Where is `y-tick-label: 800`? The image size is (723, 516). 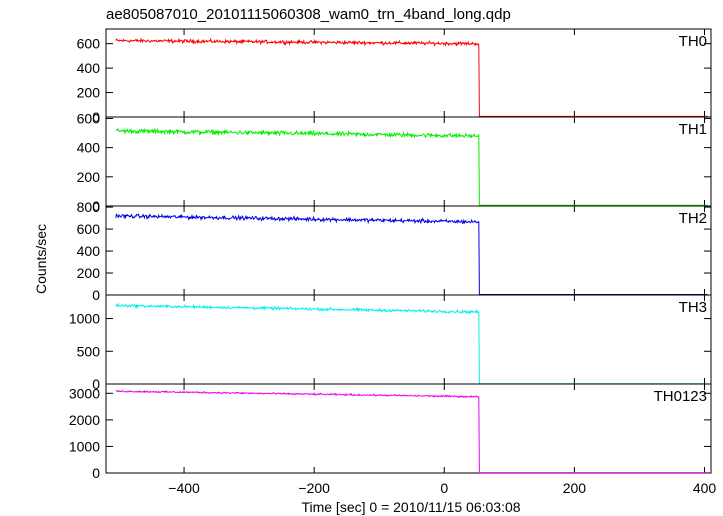
y-tick-label: 800 is located at coordinates (89, 207).